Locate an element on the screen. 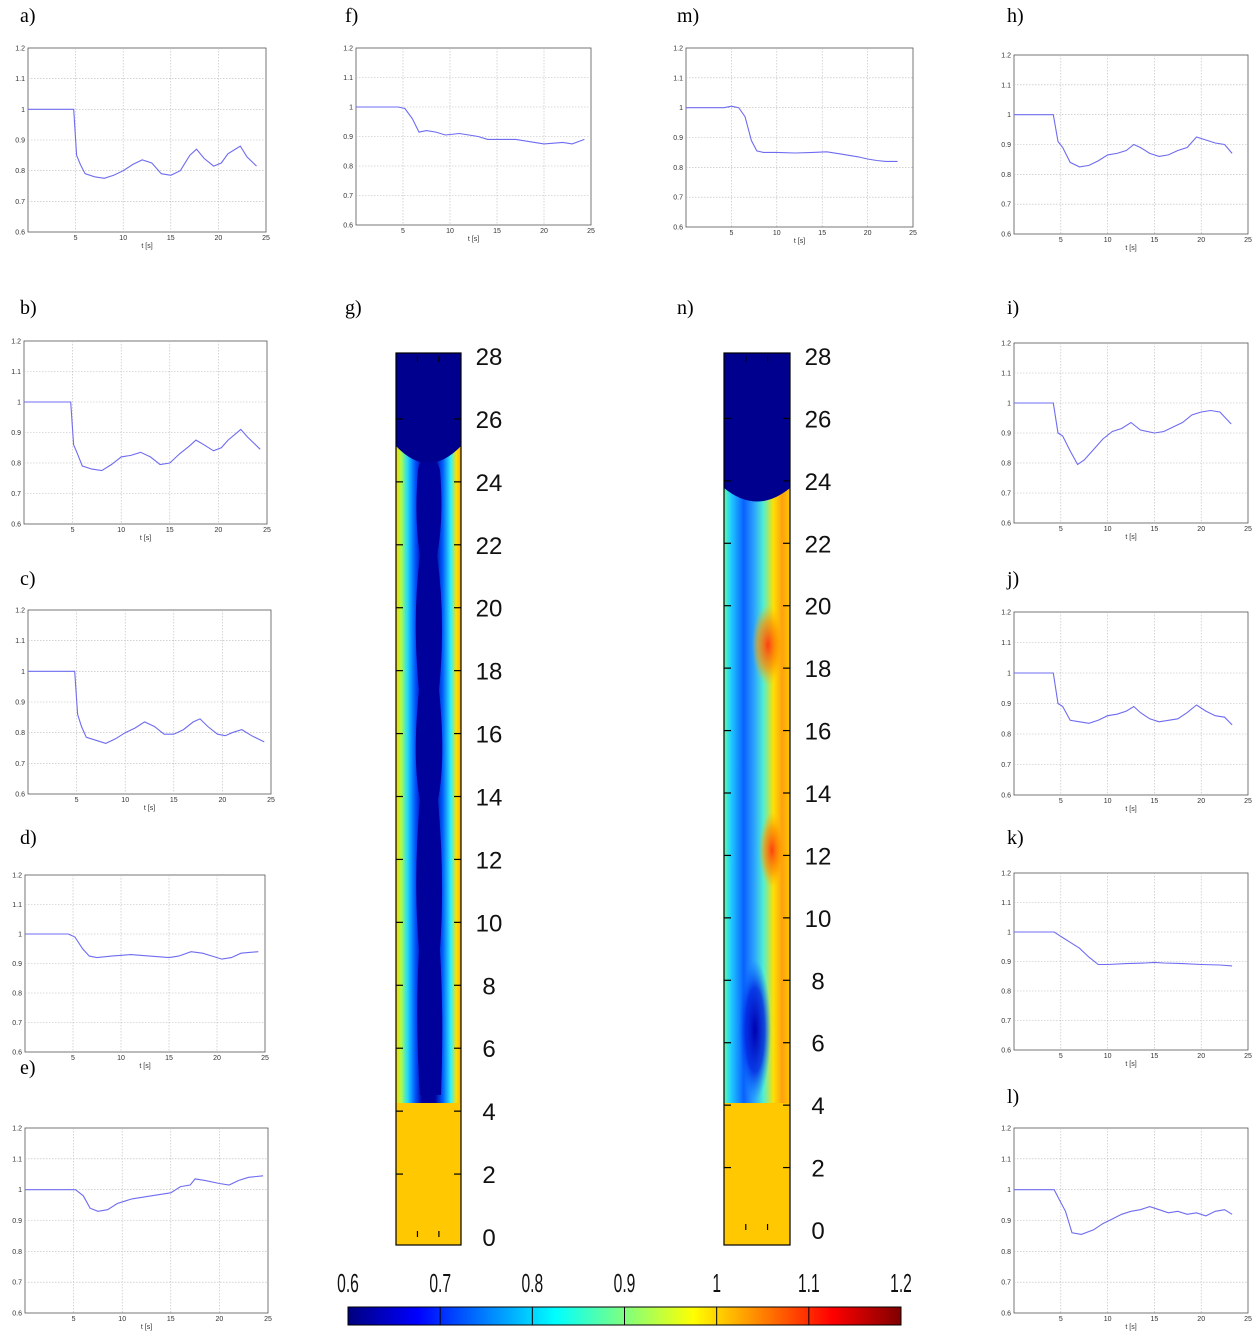 The height and width of the screenshot is (1331, 1258). colorbar-ticks: 0.6 0.7 0.8 0.9 1 1.1 1.2 is located at coordinates (624, 1297).